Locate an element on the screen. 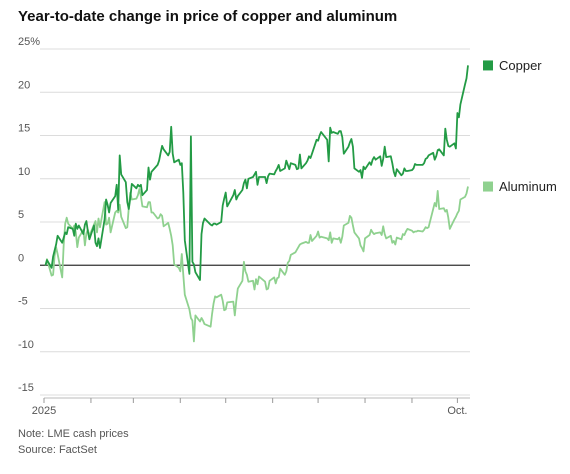 The image size is (570, 474). note-text: Note: LME cash prices is located at coordinates (73, 434).